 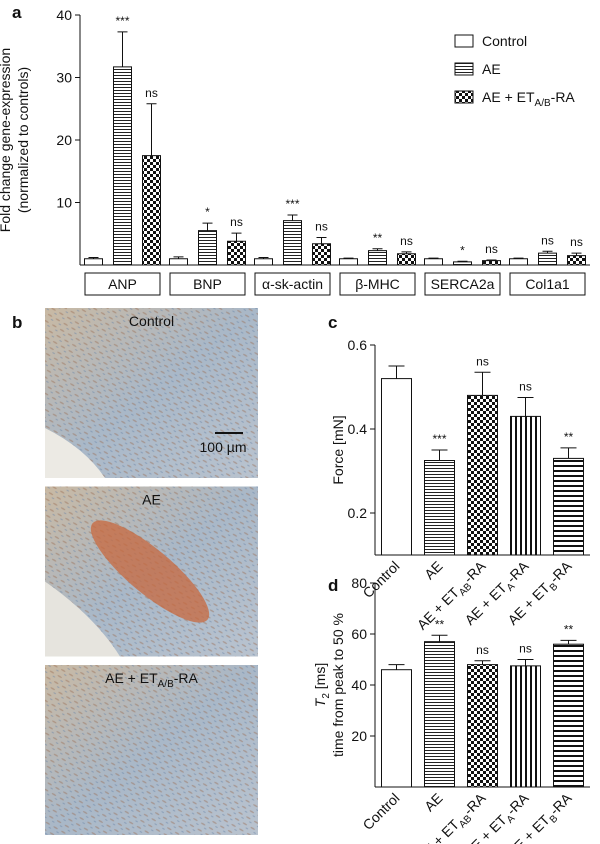 I want to click on stained-region, so click(x=150, y=571).